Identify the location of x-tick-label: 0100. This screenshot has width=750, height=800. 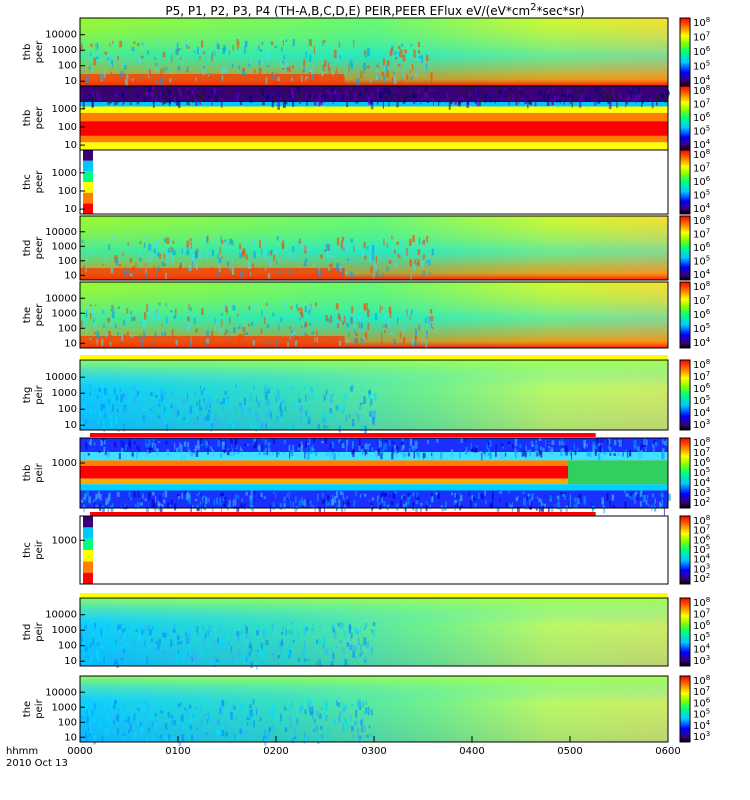
(177, 751).